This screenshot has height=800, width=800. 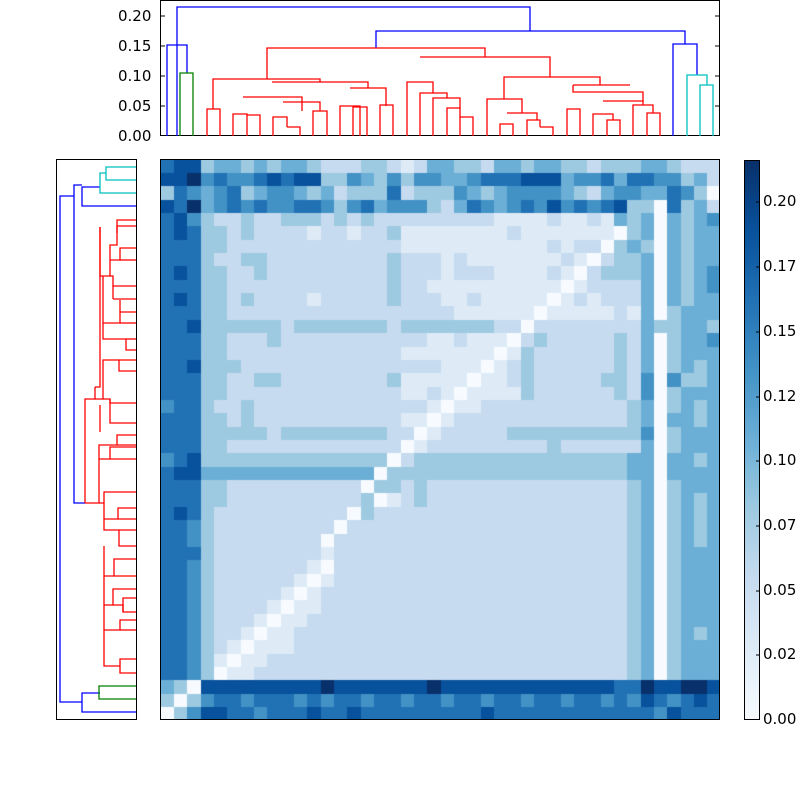 What do you see at coordinates (135, 106) in the screenshot?
I see `top-dendrogram-ytick: 0.05` at bounding box center [135, 106].